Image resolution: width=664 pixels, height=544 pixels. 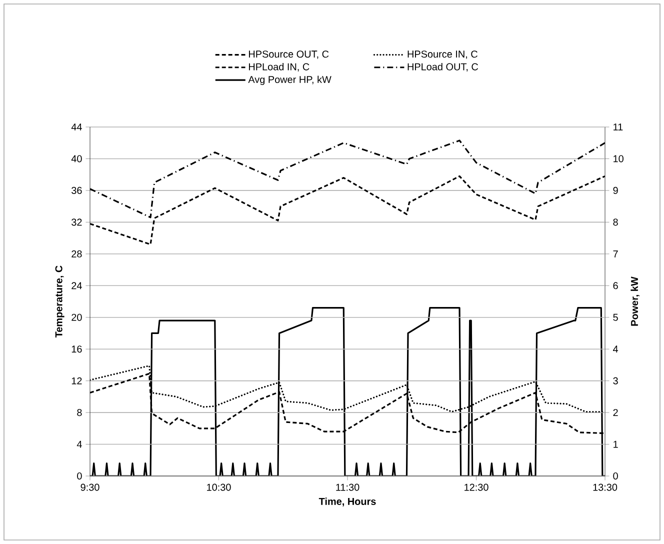 I want to click on y2-tick-label: 11, so click(x=618, y=127).